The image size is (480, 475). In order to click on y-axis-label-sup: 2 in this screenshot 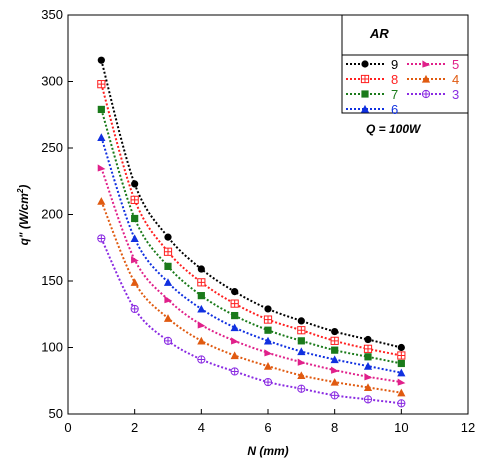, I will do `click(20, 191)`.